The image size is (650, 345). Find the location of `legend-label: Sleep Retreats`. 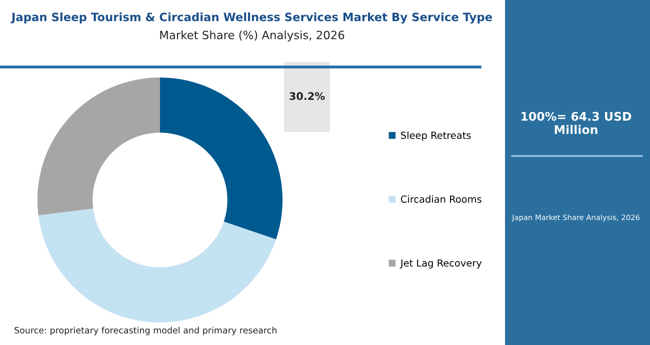

legend-label: Sleep Retreats is located at coordinates (436, 136).